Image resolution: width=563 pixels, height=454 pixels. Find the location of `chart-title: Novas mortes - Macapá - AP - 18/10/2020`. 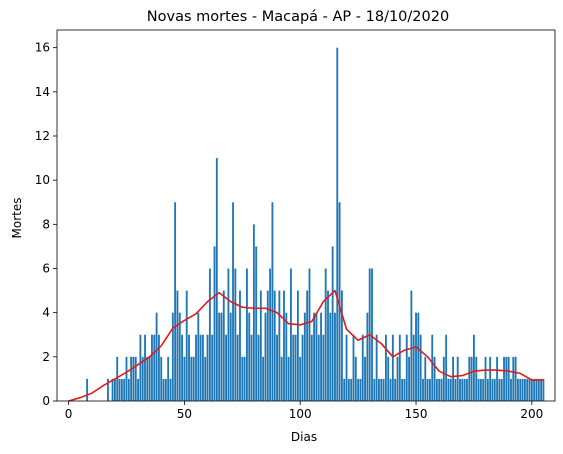

chart-title: Novas mortes - Macapá - AP - 18/10/2020 is located at coordinates (298, 17).